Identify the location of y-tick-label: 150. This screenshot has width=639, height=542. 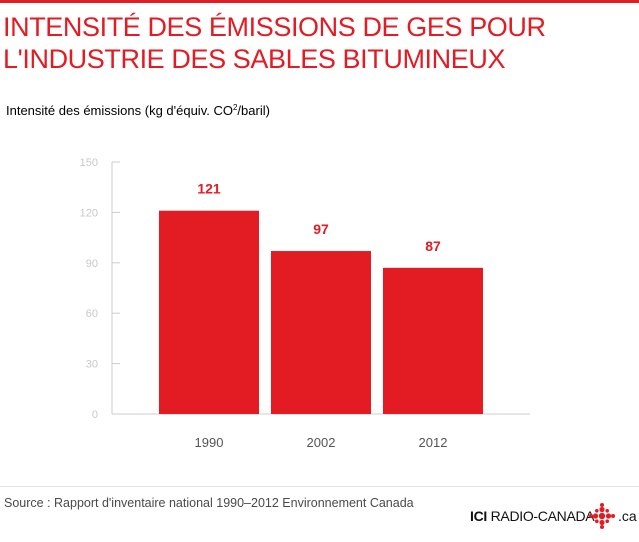
(89, 163).